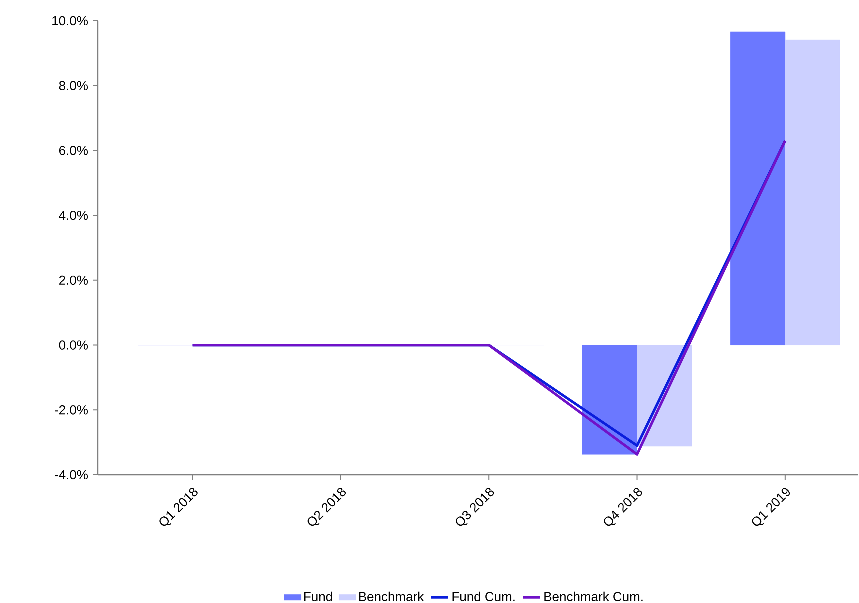  I want to click on y-tick-label: 2.0%, so click(73, 281).